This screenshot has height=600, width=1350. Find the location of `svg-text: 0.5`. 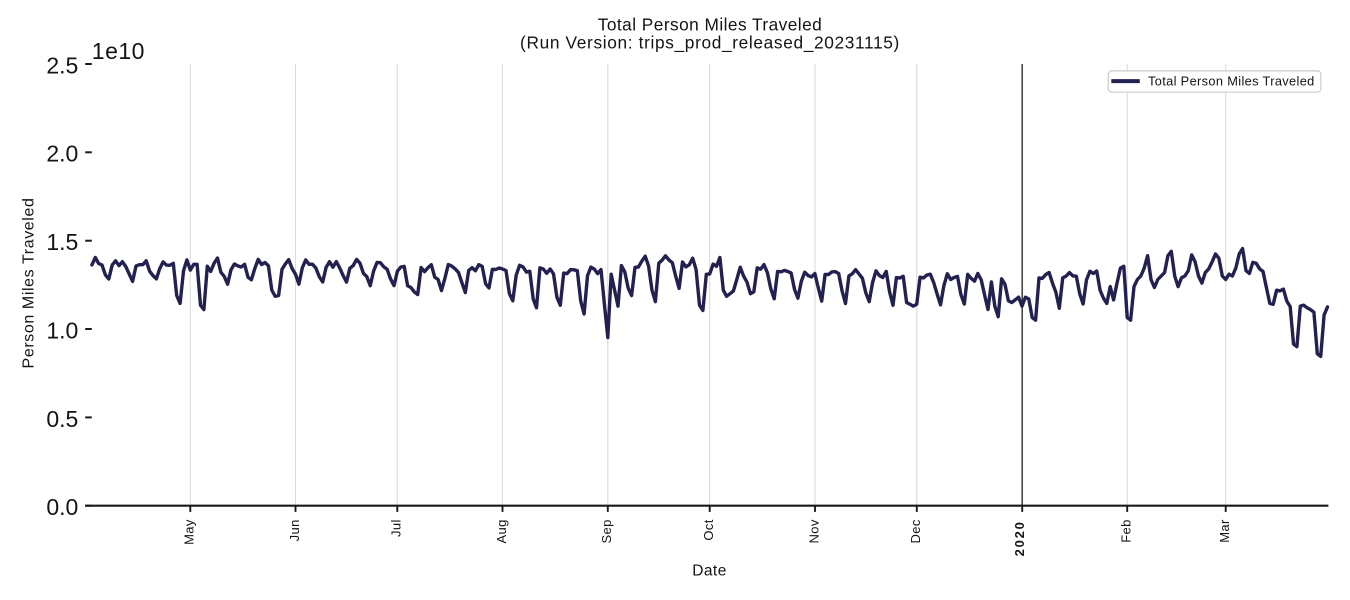

svg-text: 0.5 is located at coordinates (62, 419).